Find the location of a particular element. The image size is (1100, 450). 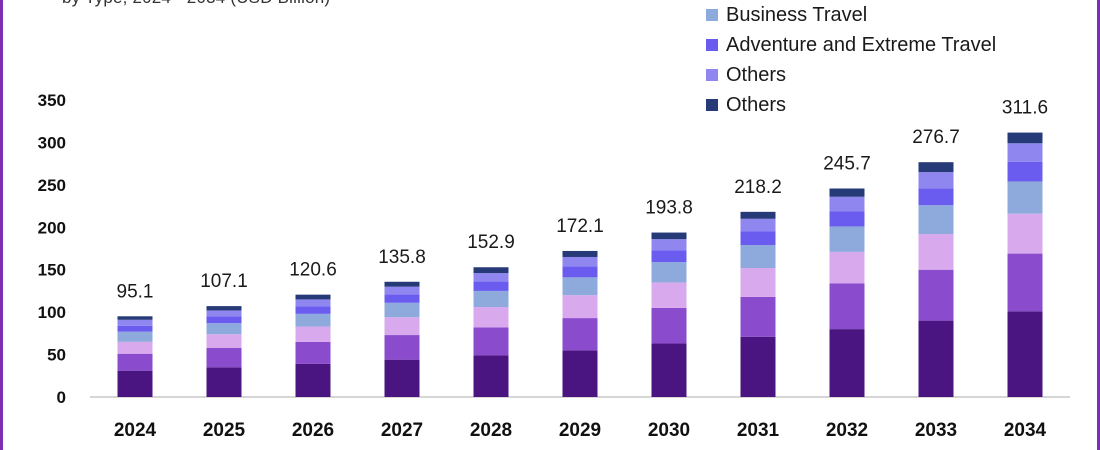

chart-subtitle: by Type, 2024 - 2034 (USD Billion) is located at coordinates (196, 4).